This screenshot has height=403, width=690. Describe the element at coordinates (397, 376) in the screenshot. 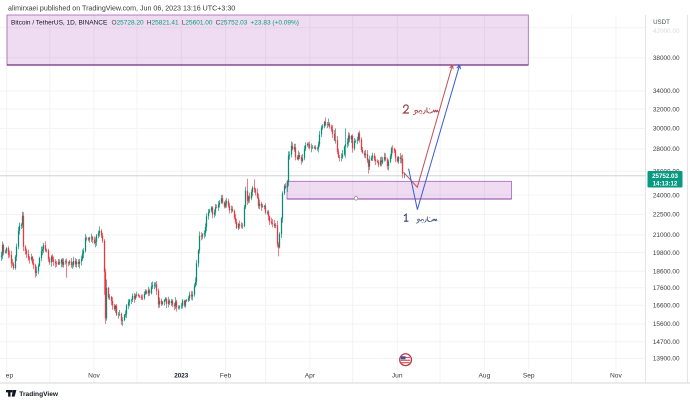

I see `svg-text: Jun` at that location.